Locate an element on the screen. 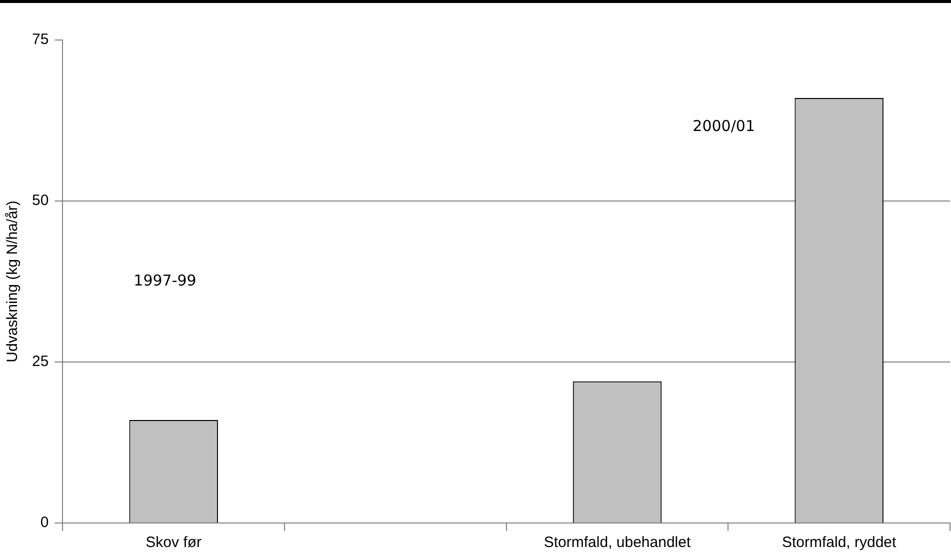 The image size is (951, 555). x-tick-label: Stormfald, ryddet is located at coordinates (840, 543).